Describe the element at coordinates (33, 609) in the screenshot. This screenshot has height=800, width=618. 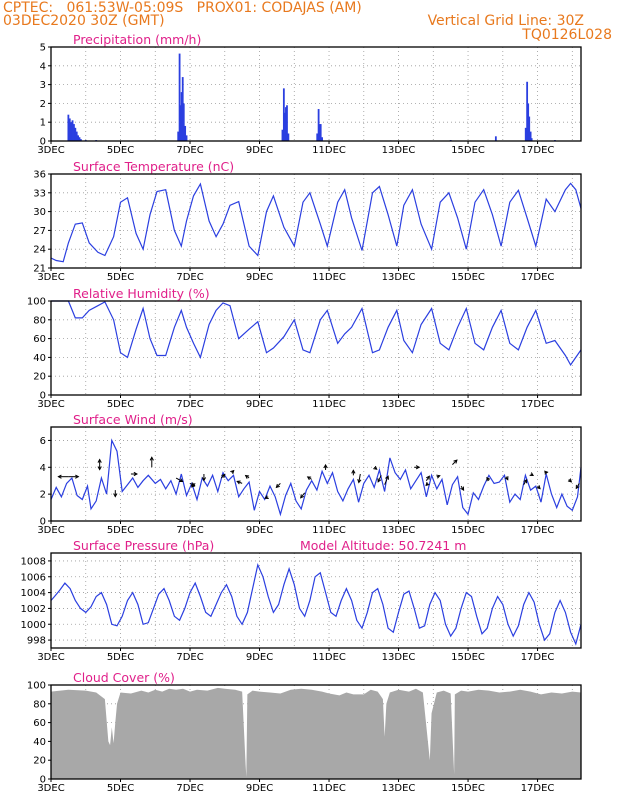
I see `y-tick-label: 1002` at that location.